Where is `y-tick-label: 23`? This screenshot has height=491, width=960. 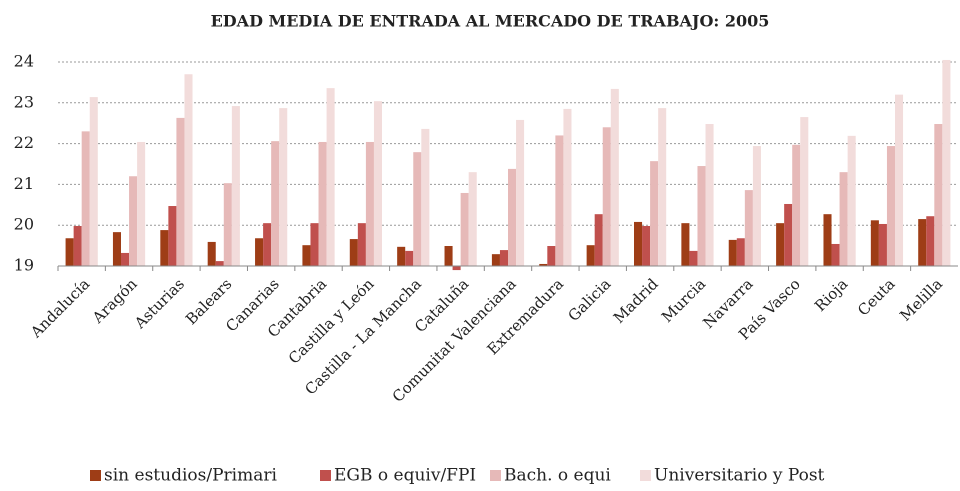 y-tick-label: 23 is located at coordinates (24, 101).